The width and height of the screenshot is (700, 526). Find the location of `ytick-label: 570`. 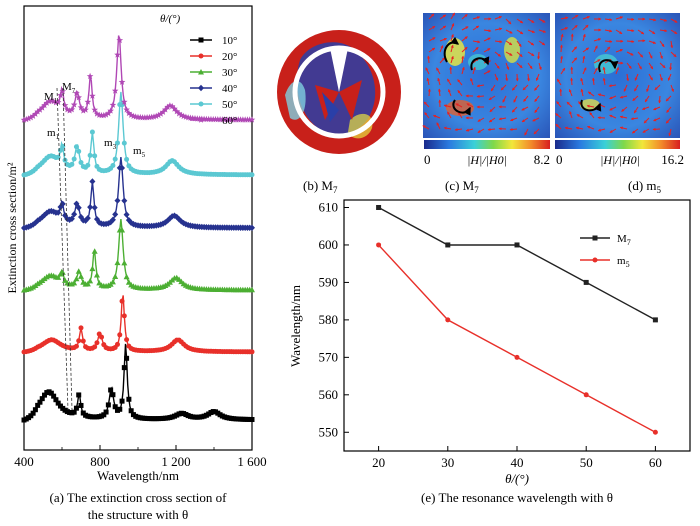

ytick-label: 570 is located at coordinates (329, 356).